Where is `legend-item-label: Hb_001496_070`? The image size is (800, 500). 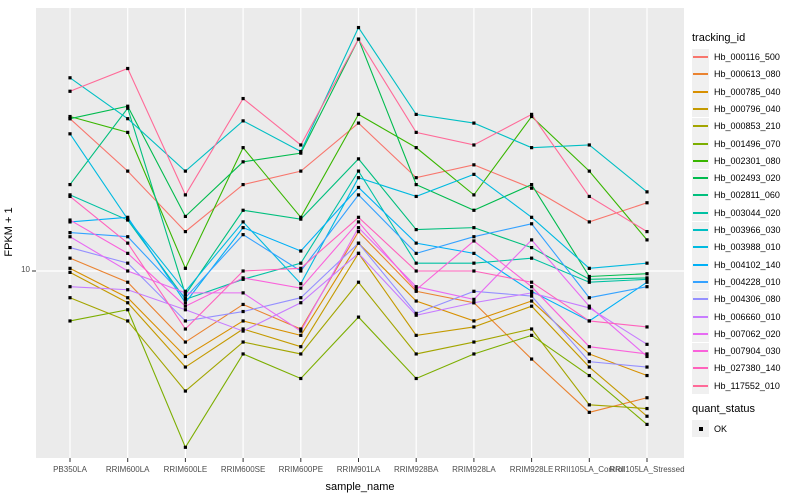
legend-item-label: Hb_001496_070 is located at coordinates (747, 143).